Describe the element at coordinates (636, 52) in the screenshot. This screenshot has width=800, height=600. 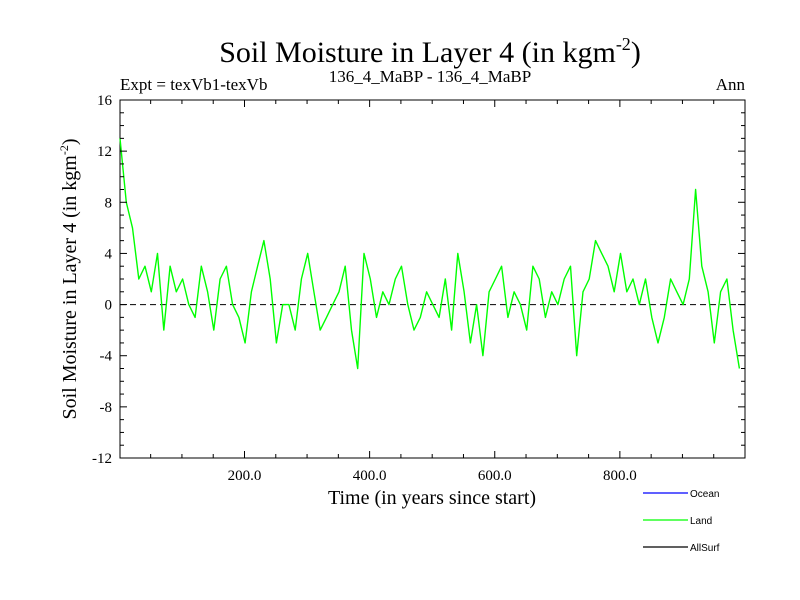
I see `chart-title-close: )` at that location.